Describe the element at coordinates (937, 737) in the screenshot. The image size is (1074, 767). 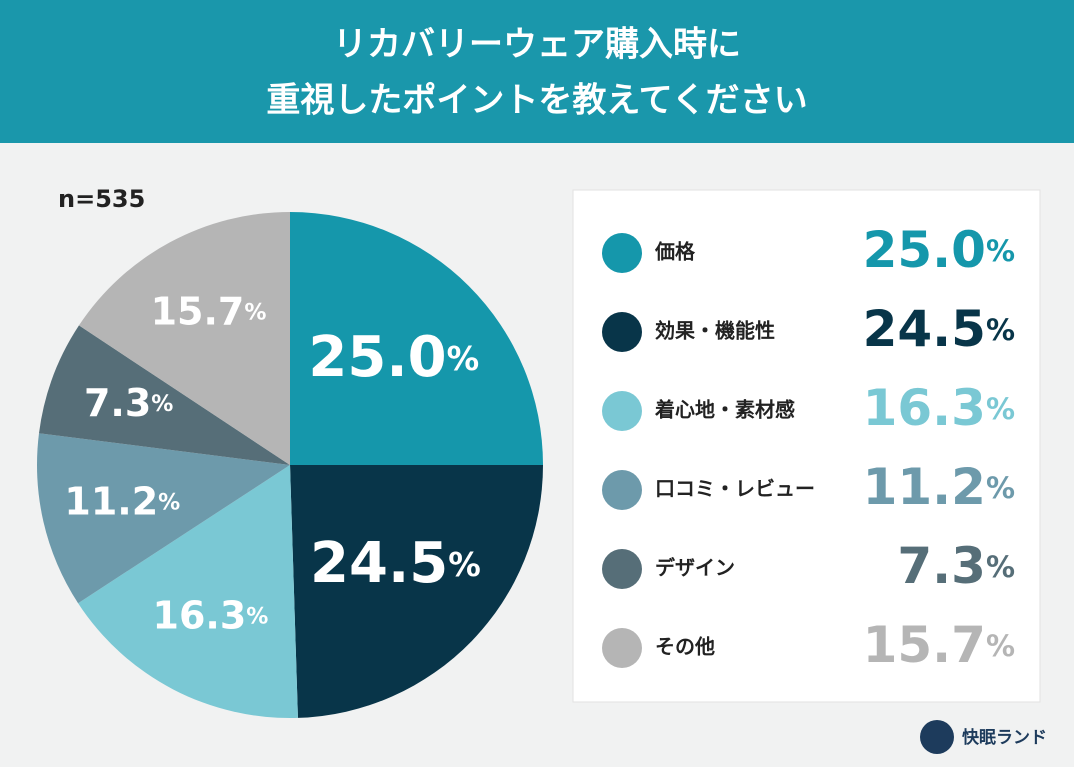
I see `brand-logo` at that location.